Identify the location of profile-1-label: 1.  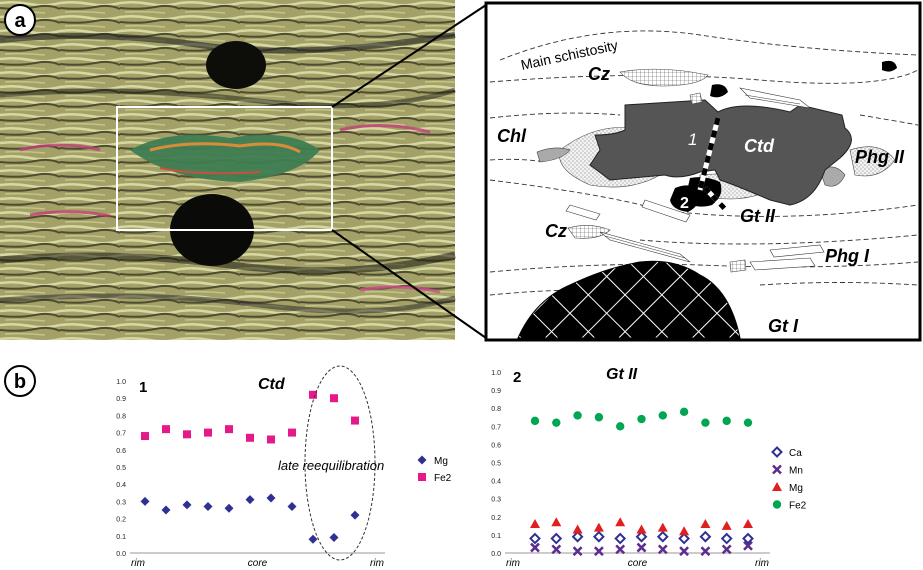
(692, 139).